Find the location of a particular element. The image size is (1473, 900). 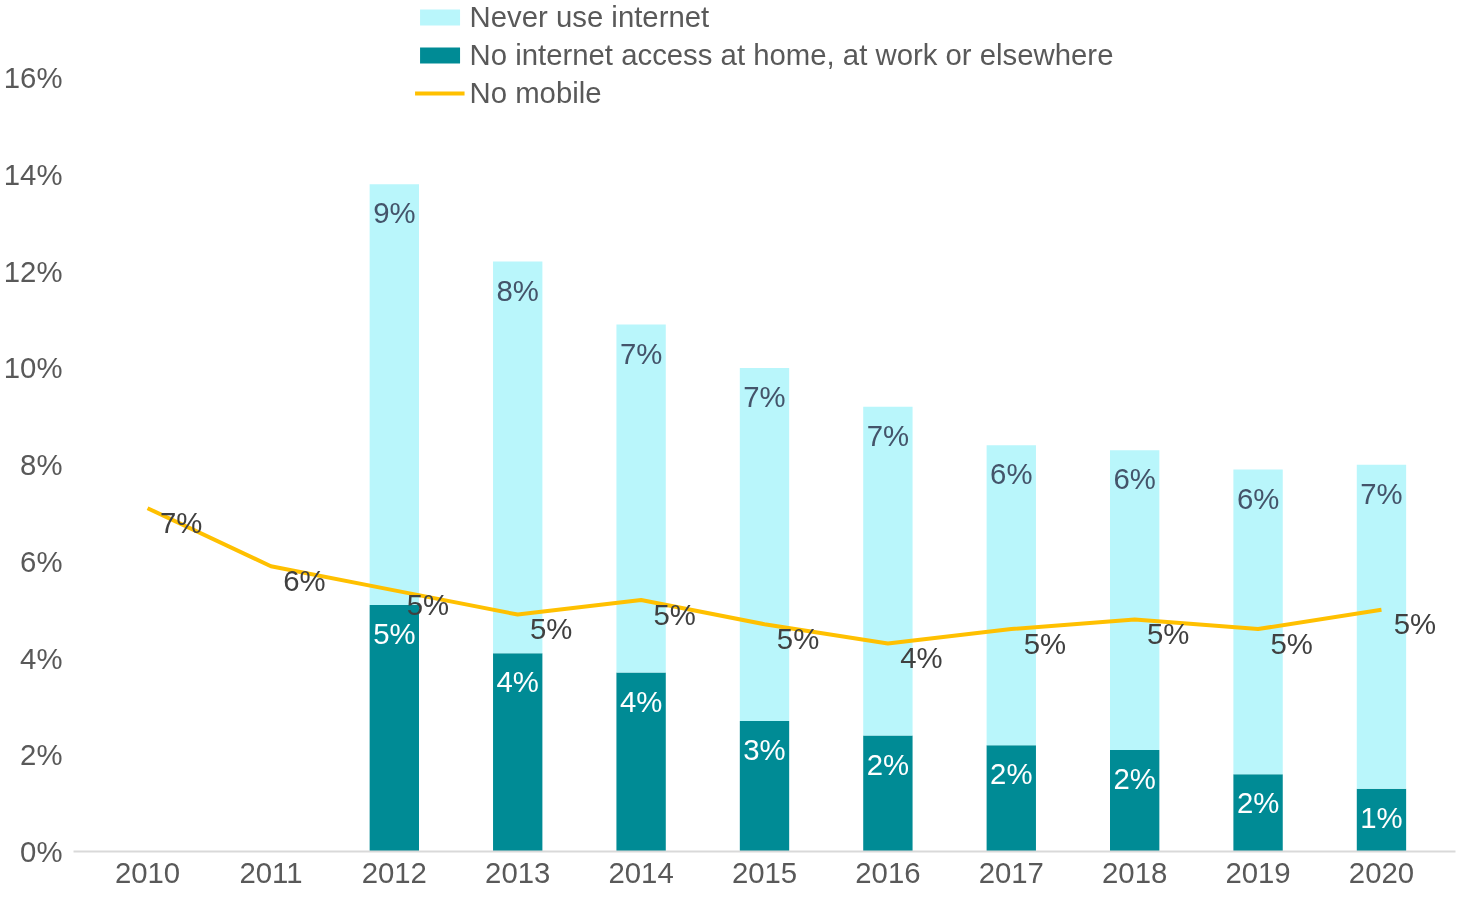

x-tick-label: 2016 is located at coordinates (888, 872).